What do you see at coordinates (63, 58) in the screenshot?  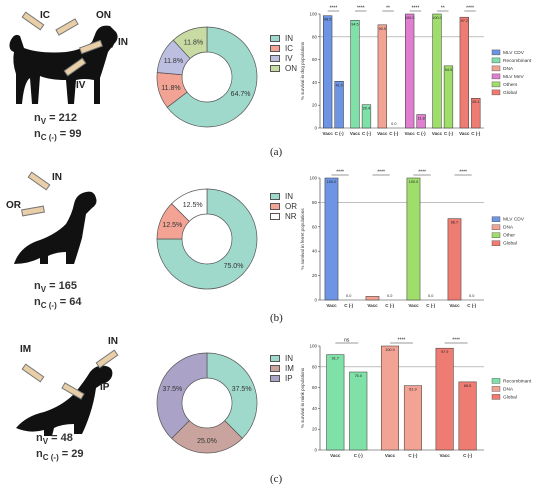 I see `dog-silhouette-icon` at bounding box center [63, 58].